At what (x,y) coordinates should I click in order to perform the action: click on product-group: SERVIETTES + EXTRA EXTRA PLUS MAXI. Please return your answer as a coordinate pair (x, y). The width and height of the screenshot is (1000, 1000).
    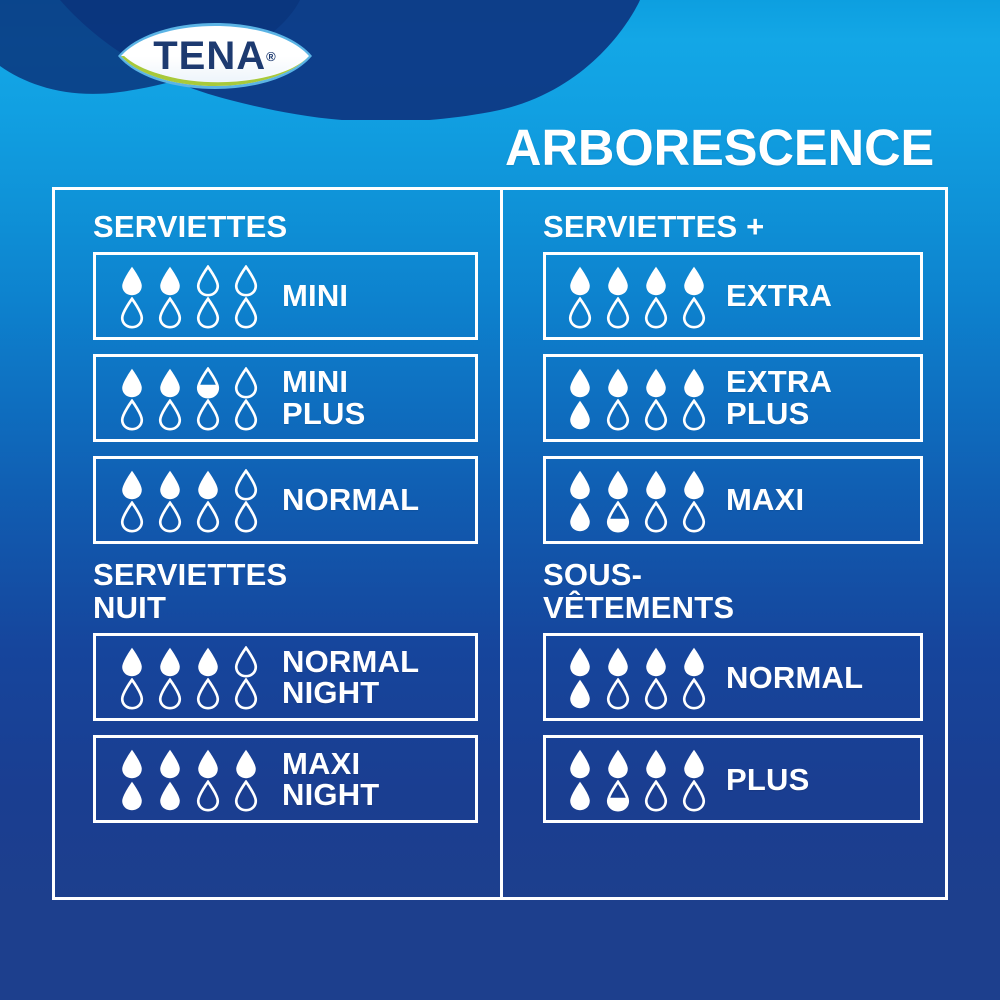
    Looking at the image, I should click on (733, 377).